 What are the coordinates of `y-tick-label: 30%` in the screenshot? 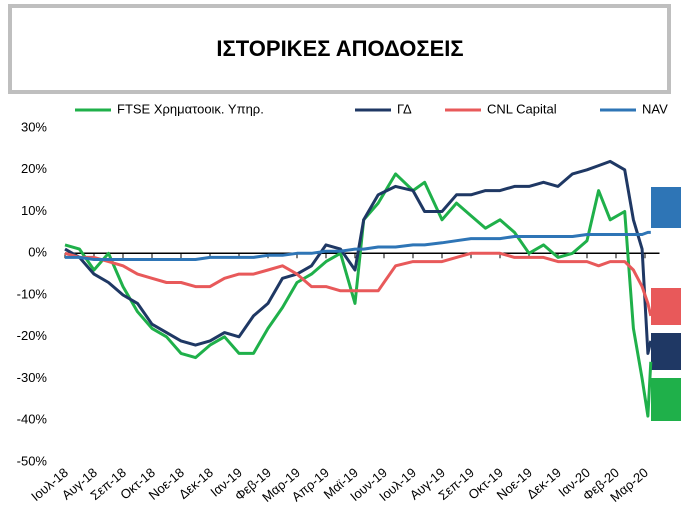 It's located at (34, 126).